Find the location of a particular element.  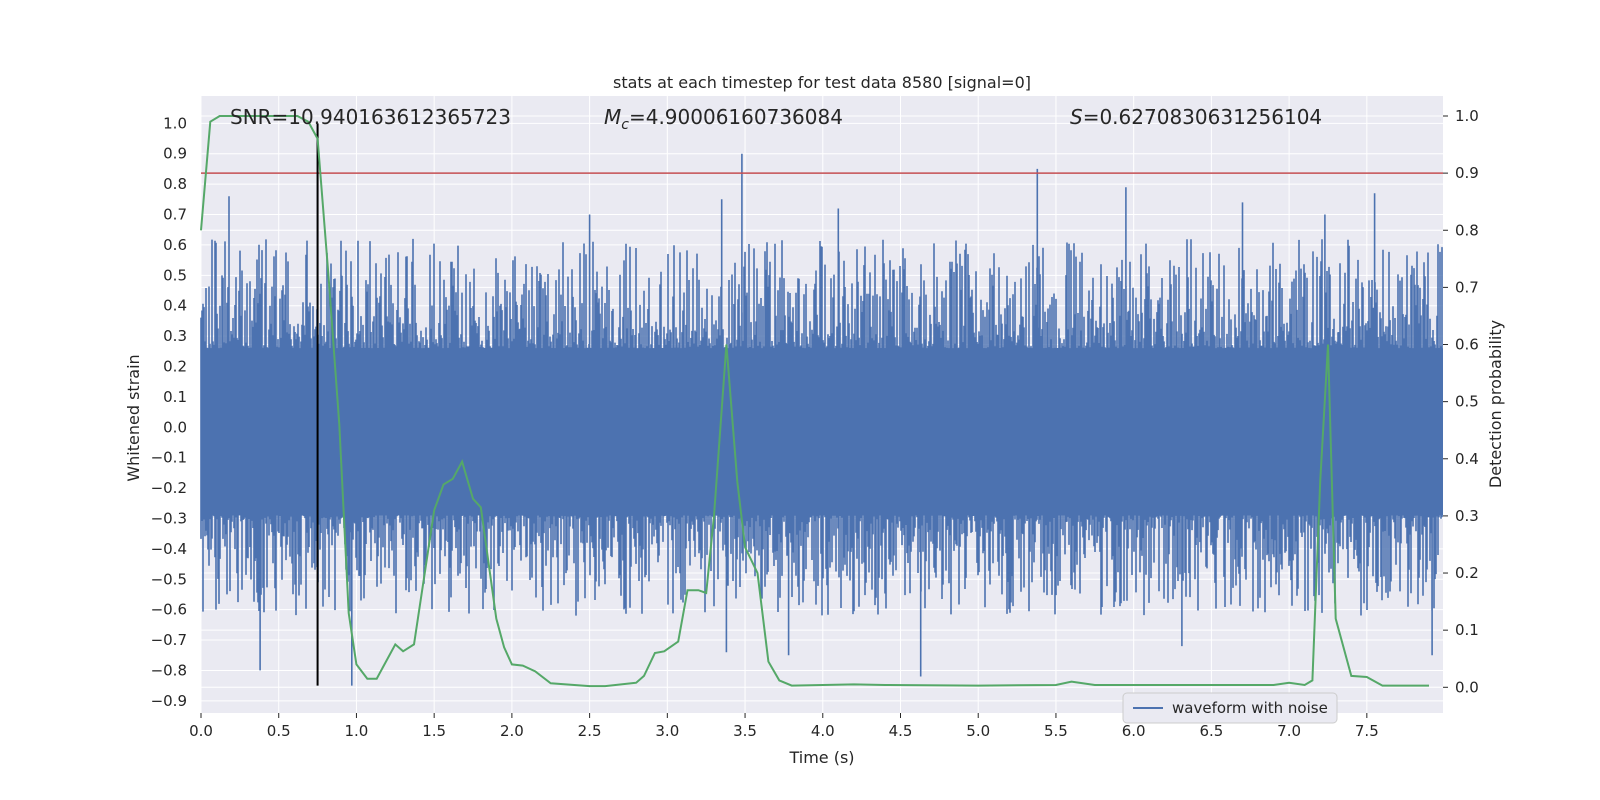

y-tick-label: −0.1 is located at coordinates (169, 458).